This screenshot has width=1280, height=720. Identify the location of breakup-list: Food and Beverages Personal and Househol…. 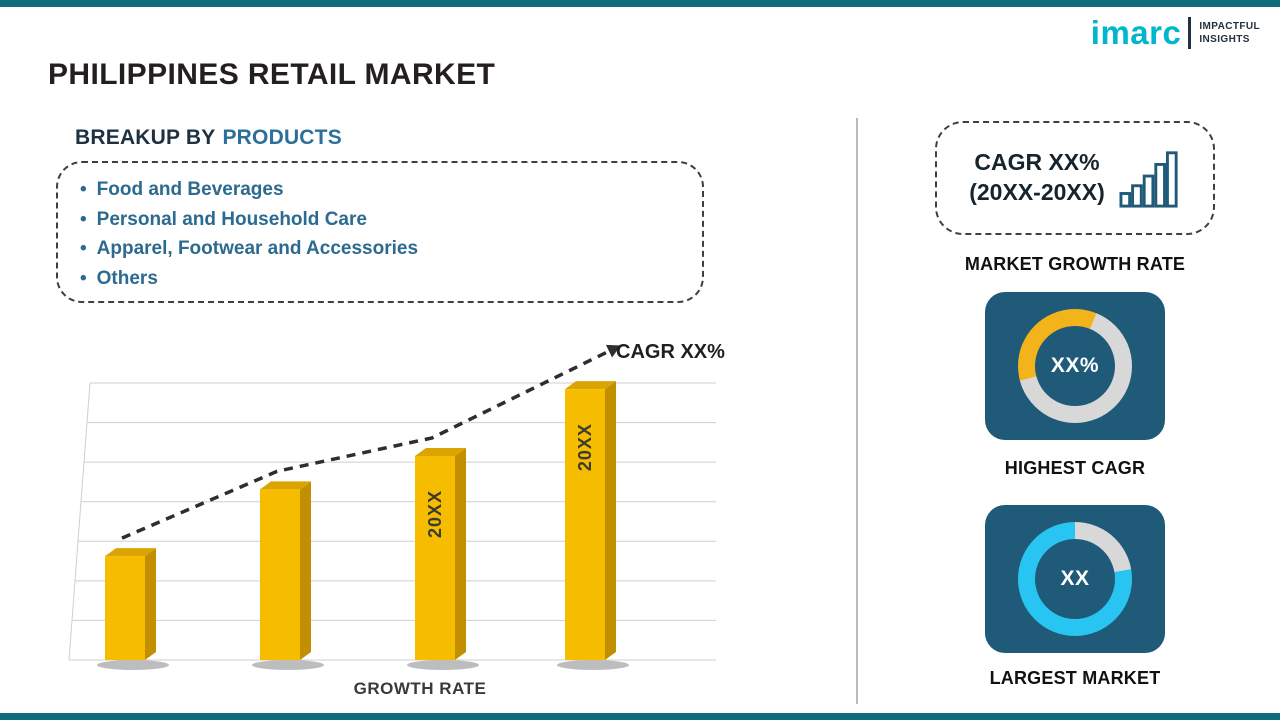
(382, 234).